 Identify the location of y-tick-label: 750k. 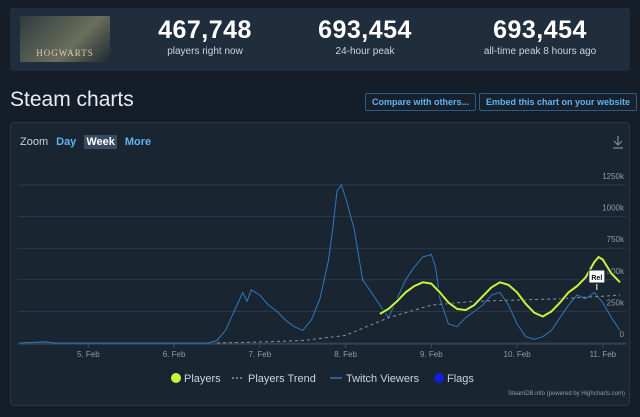
(616, 239).